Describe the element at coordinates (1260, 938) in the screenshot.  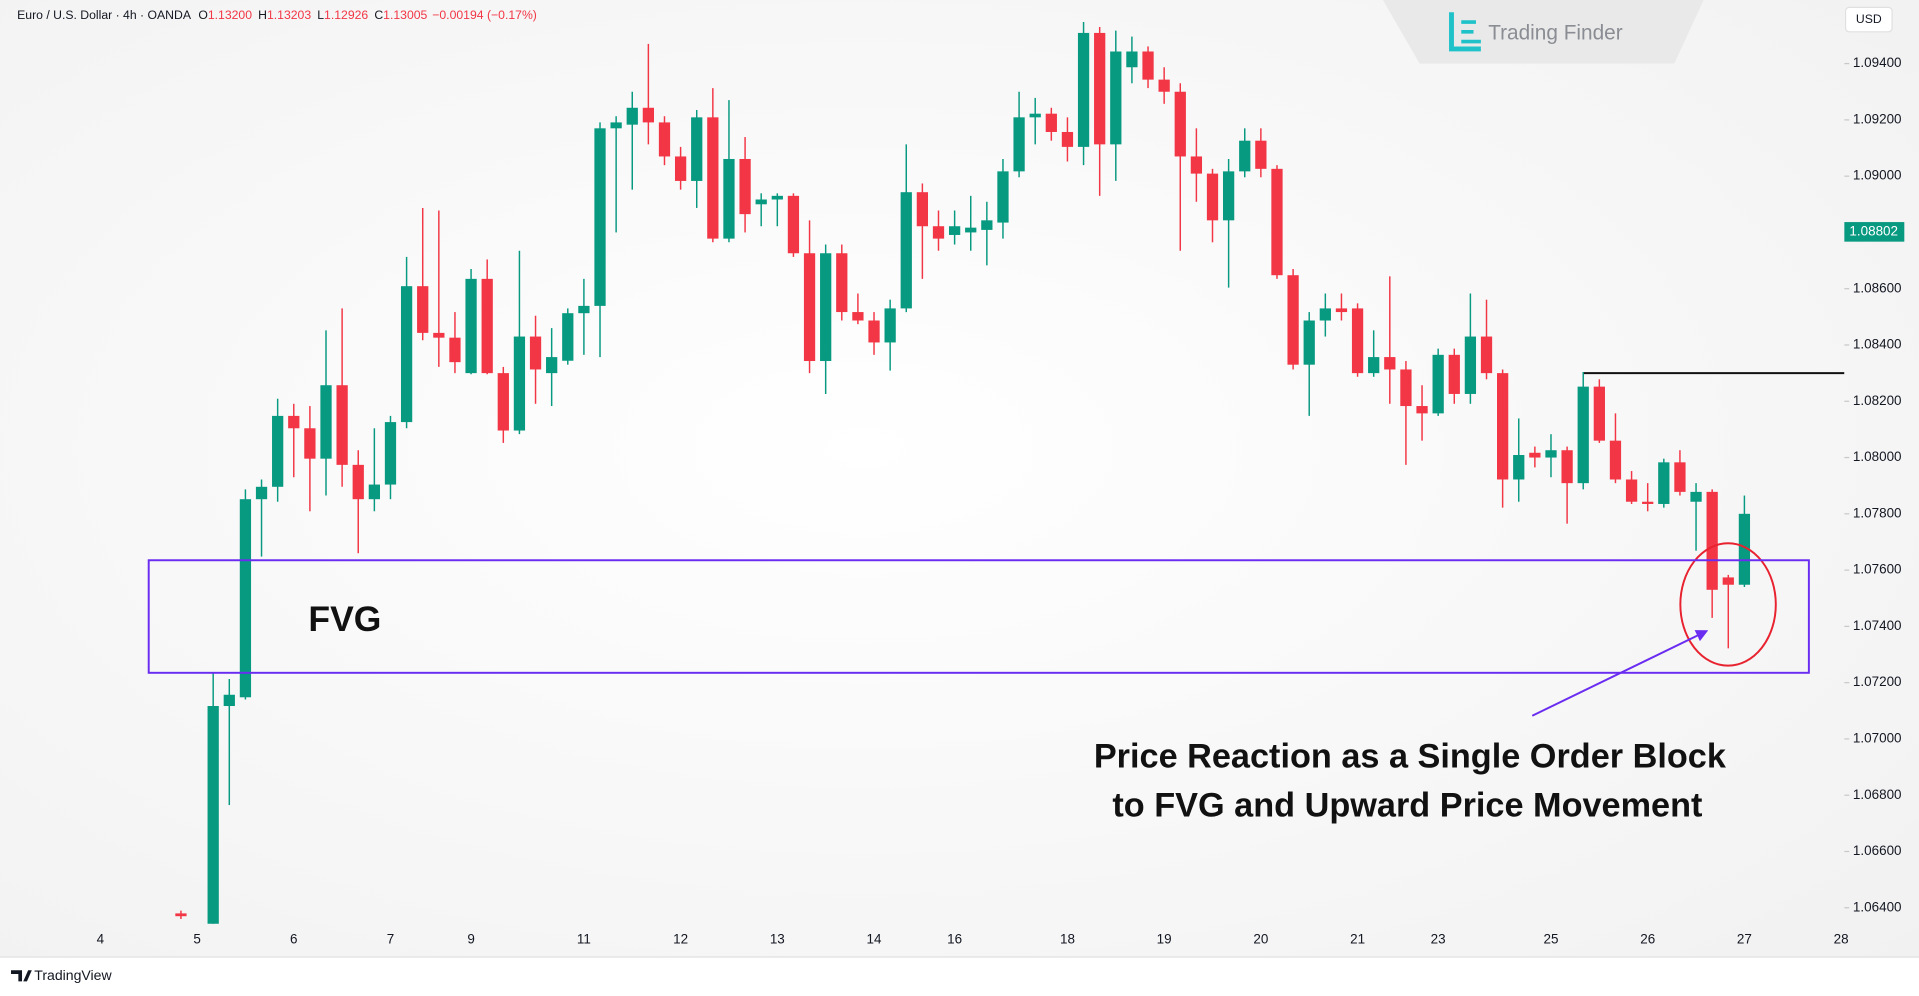
I see `x-tick-label: 20` at that location.